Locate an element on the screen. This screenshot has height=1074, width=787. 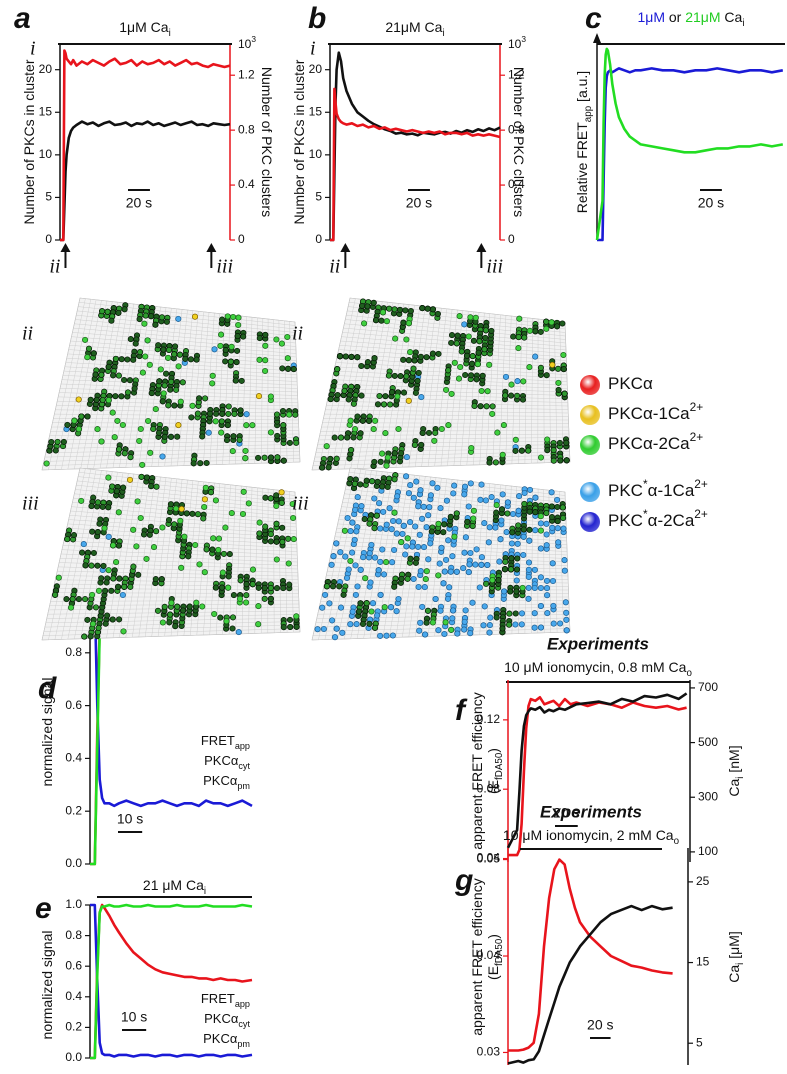
text-part: PKCα is located at coordinates (221, 1018).